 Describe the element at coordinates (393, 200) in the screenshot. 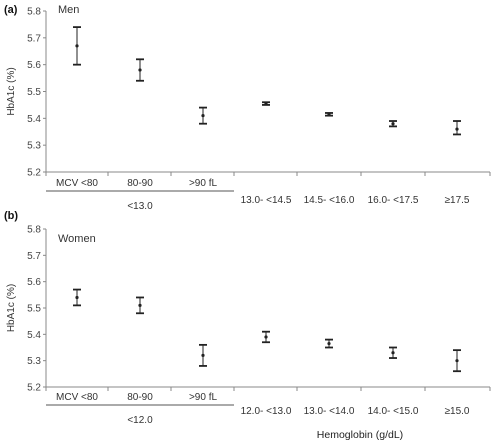

I see `x-tick-label: 16.0- <17.5` at that location.